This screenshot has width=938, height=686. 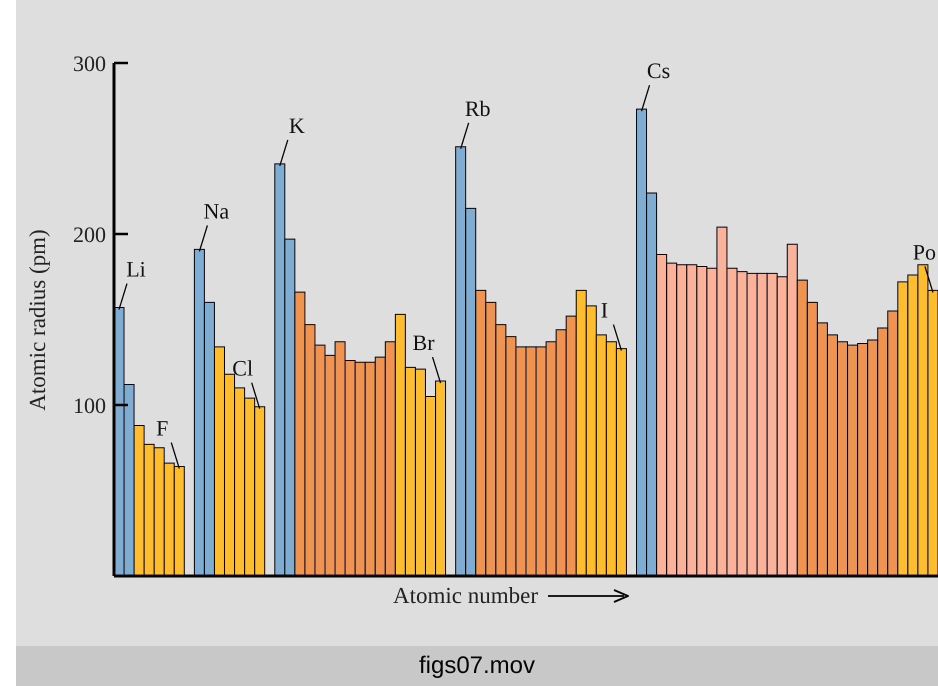 I want to click on data-label: Li, so click(x=136, y=269).